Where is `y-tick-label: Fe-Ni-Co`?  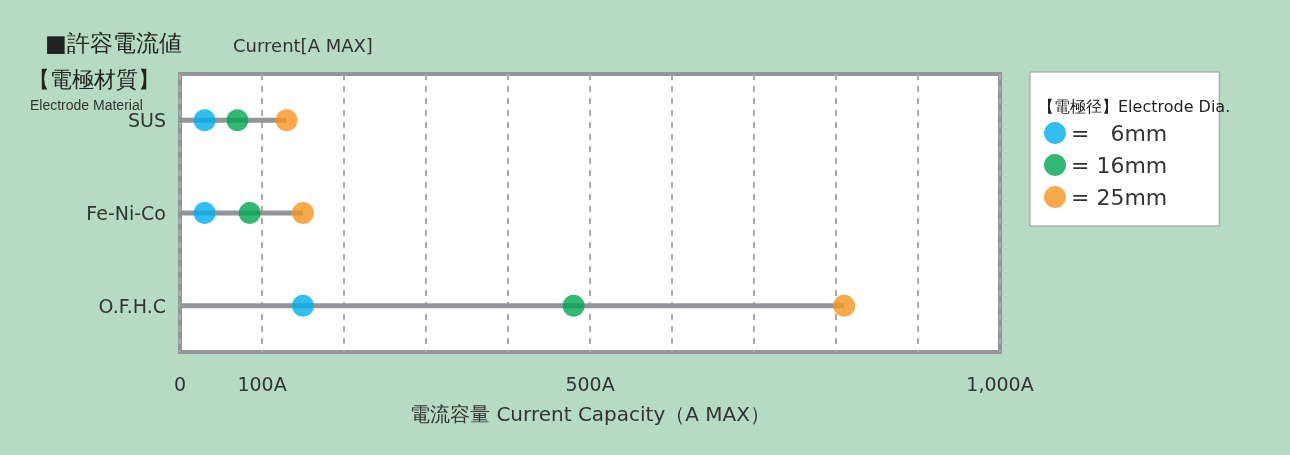 y-tick-label: Fe-Ni-Co is located at coordinates (126, 213).